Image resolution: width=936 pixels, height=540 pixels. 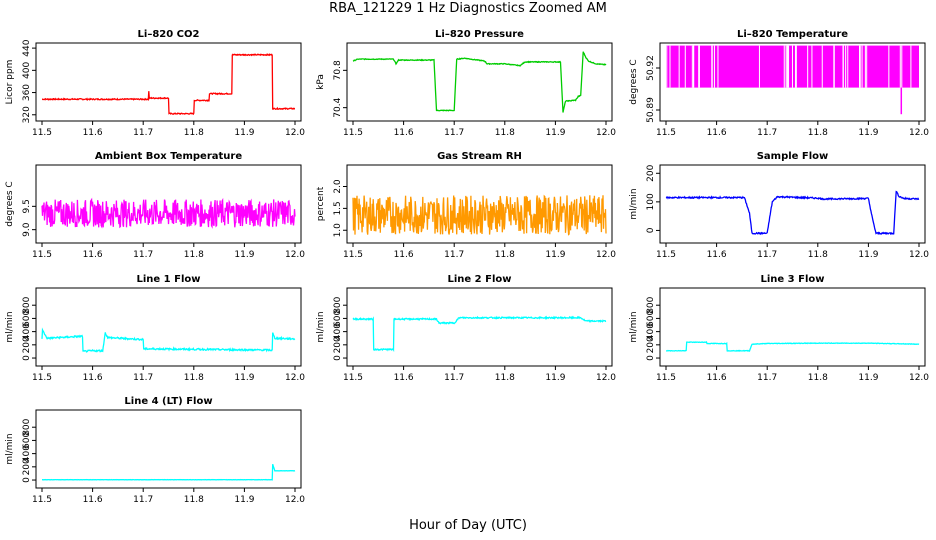 I want to click on y-tick-label: 9.0, so click(x=27, y=229).